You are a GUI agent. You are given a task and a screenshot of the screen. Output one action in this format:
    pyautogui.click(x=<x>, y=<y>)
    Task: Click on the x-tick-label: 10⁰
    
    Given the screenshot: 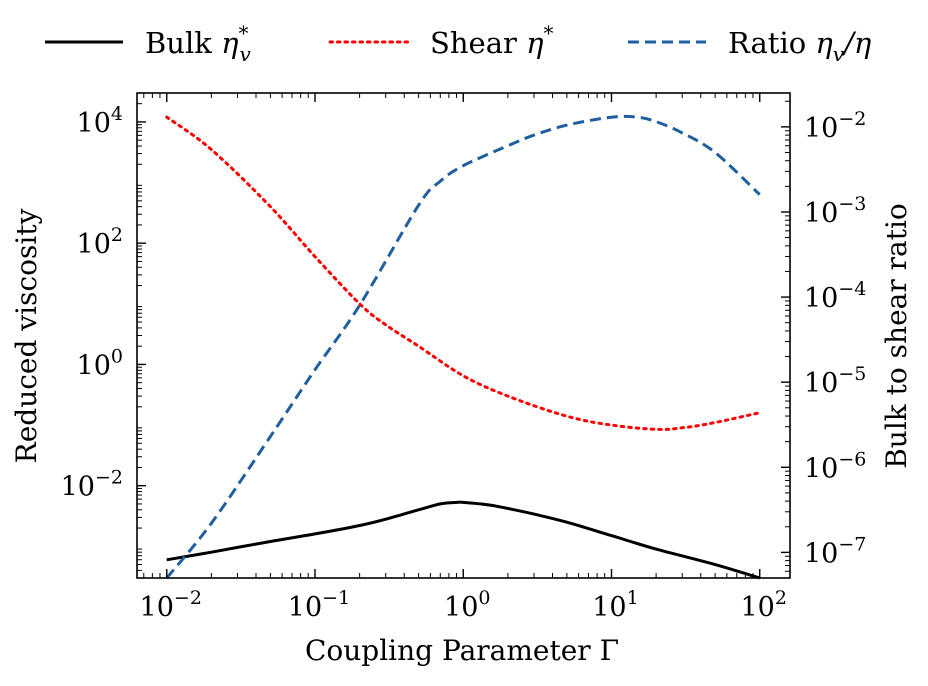 What is the action you would take?
    pyautogui.click(x=467, y=605)
    